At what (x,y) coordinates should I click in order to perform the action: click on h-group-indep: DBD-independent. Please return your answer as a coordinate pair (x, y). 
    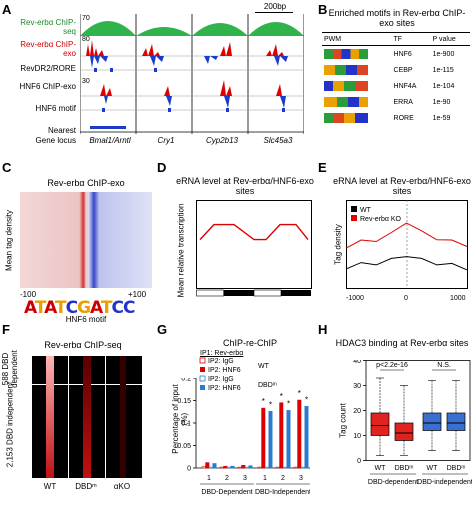
    Looking at the image, I should click on (444, 482).